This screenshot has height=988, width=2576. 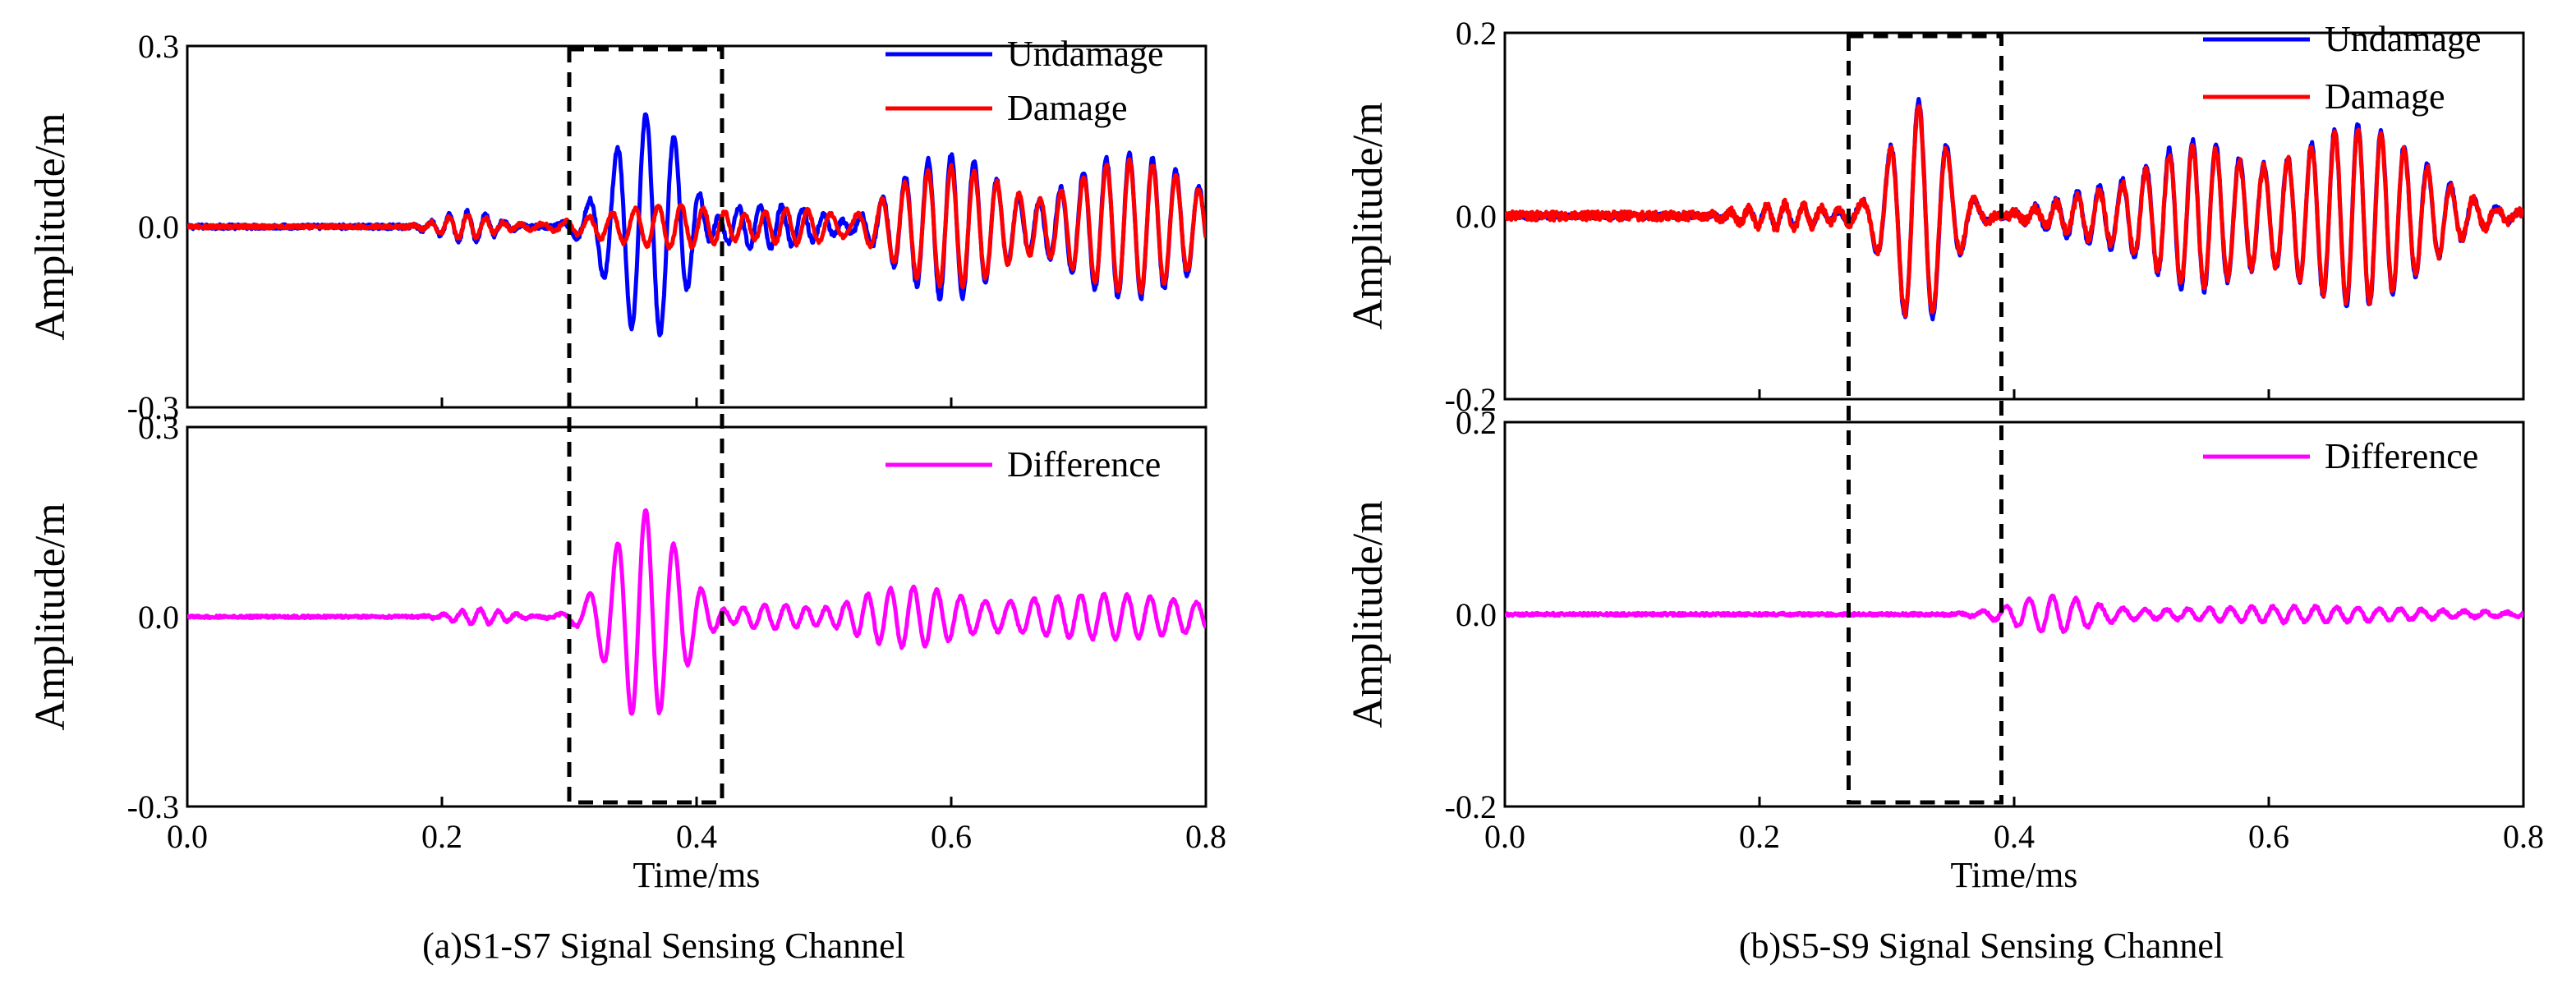 I want to click on panel-caption: (b)S5-S9 Signal Sensing Channel, so click(x=1981, y=946).